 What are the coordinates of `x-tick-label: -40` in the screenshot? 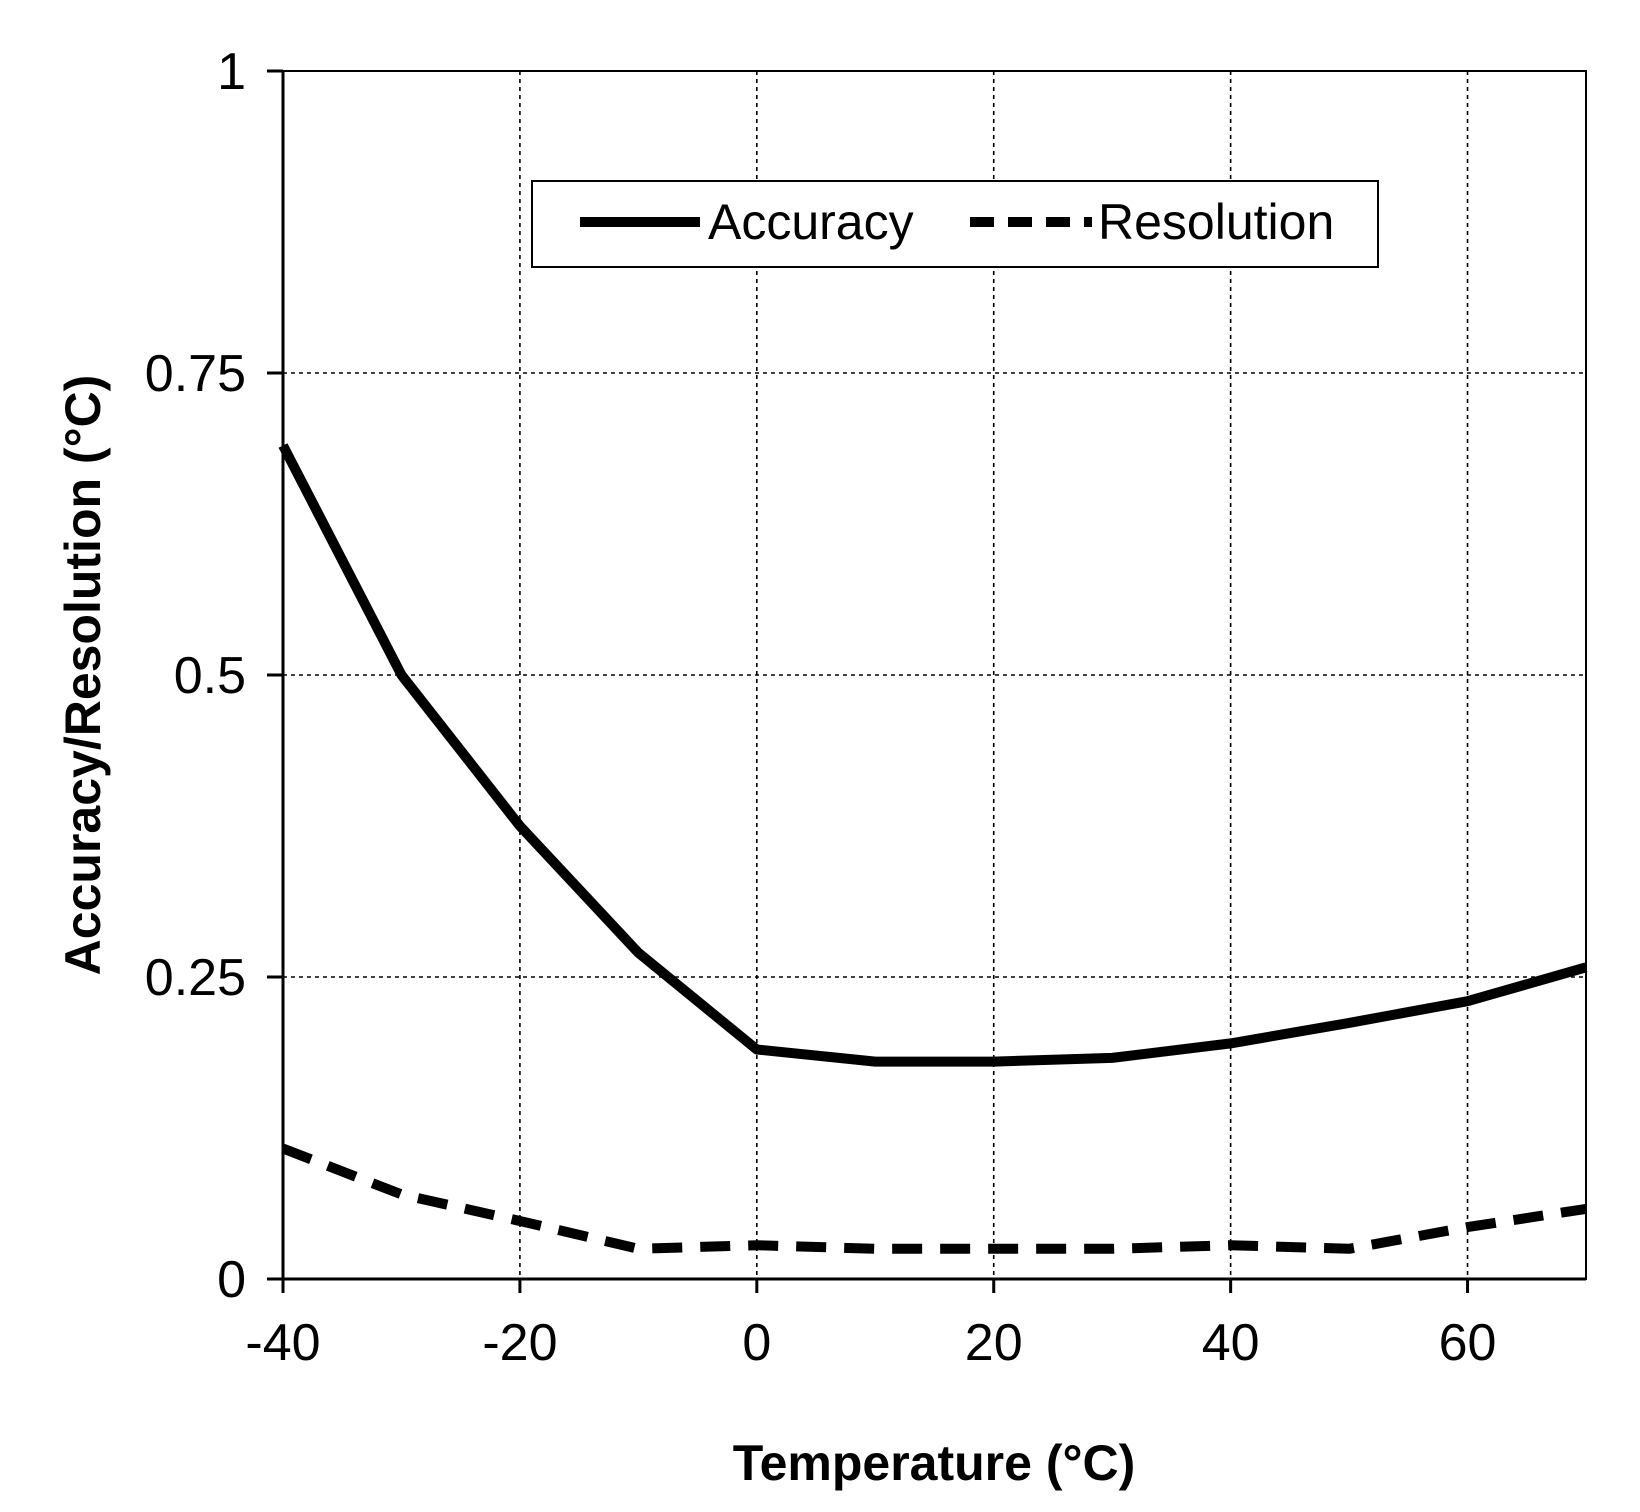 It's located at (282, 1343).